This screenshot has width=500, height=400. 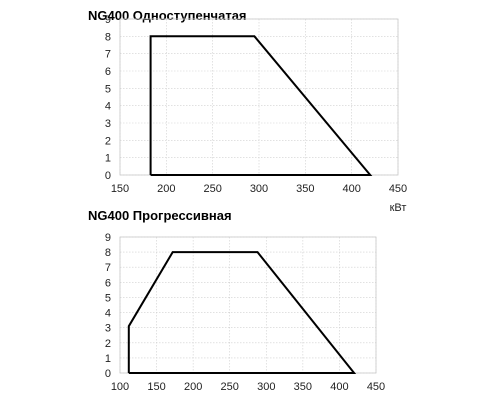 What do you see at coordinates (242, 312) in the screenshot?
I see `operating-range-line` at bounding box center [242, 312].